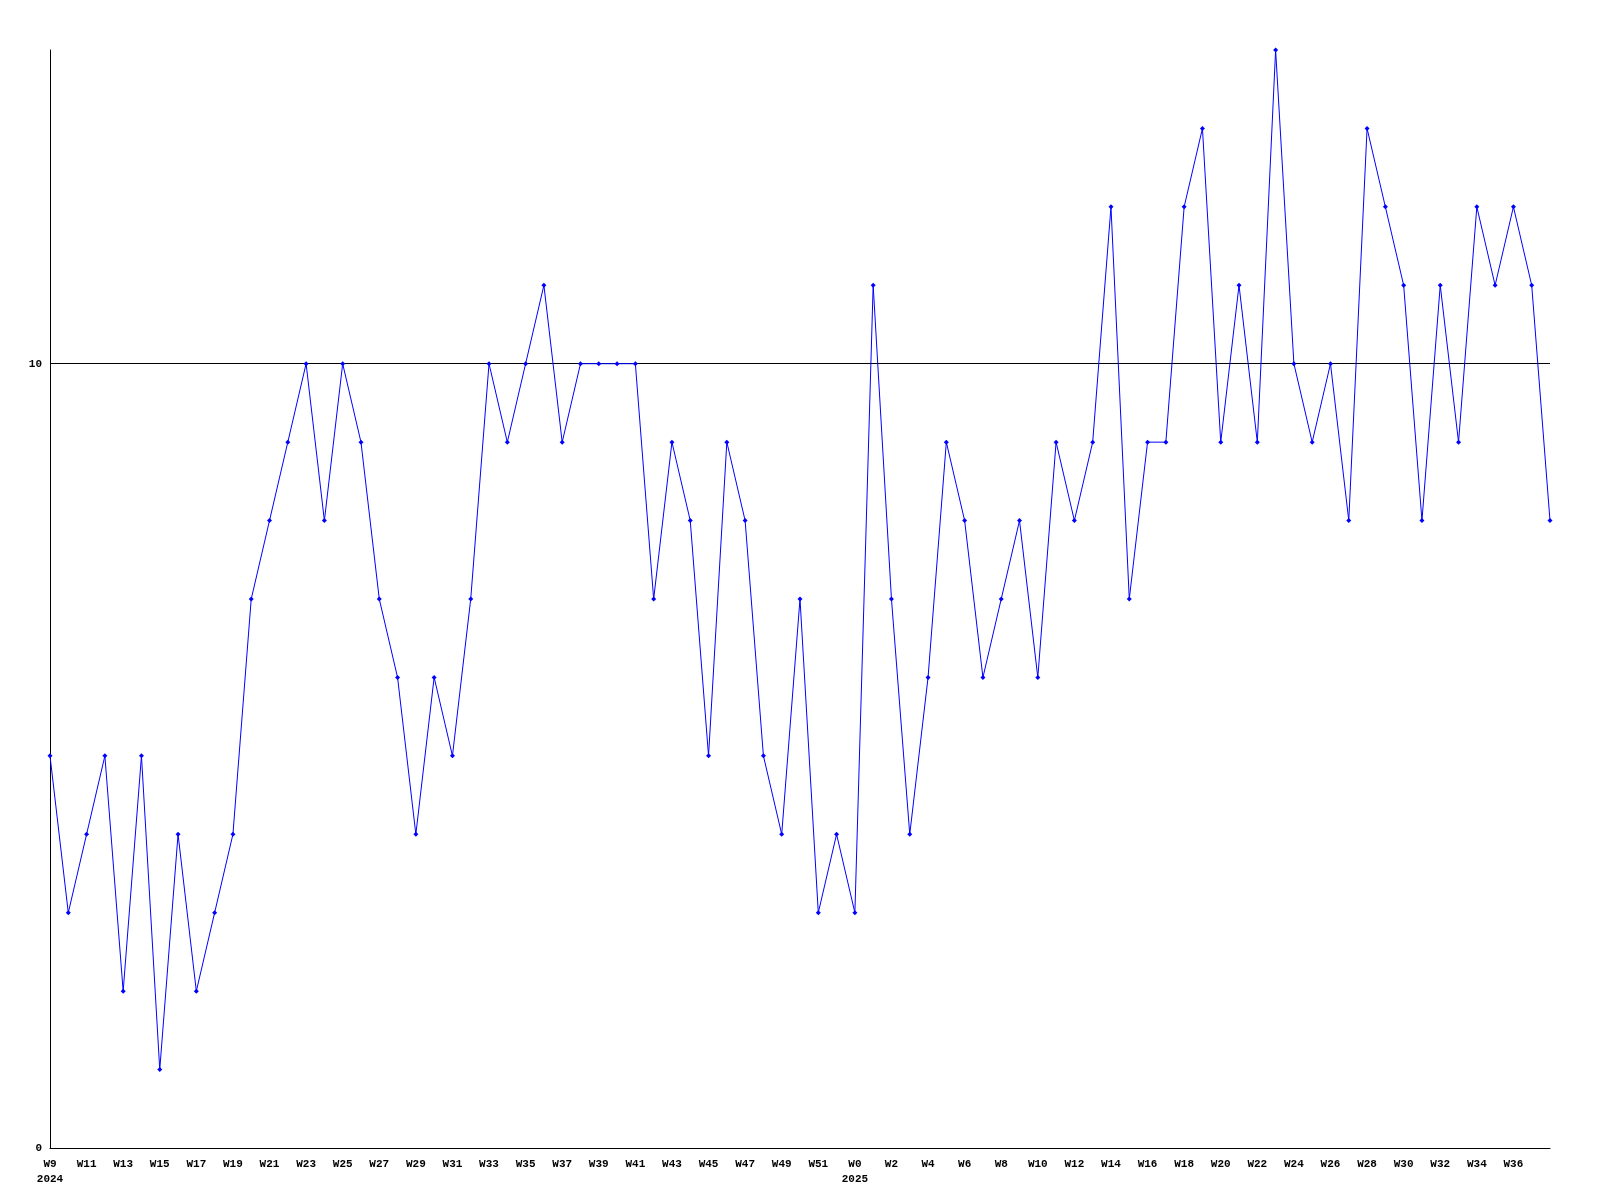 This screenshot has height=1200, width=1600. I want to click on x-tick-label: W20, so click(1220, 1163).